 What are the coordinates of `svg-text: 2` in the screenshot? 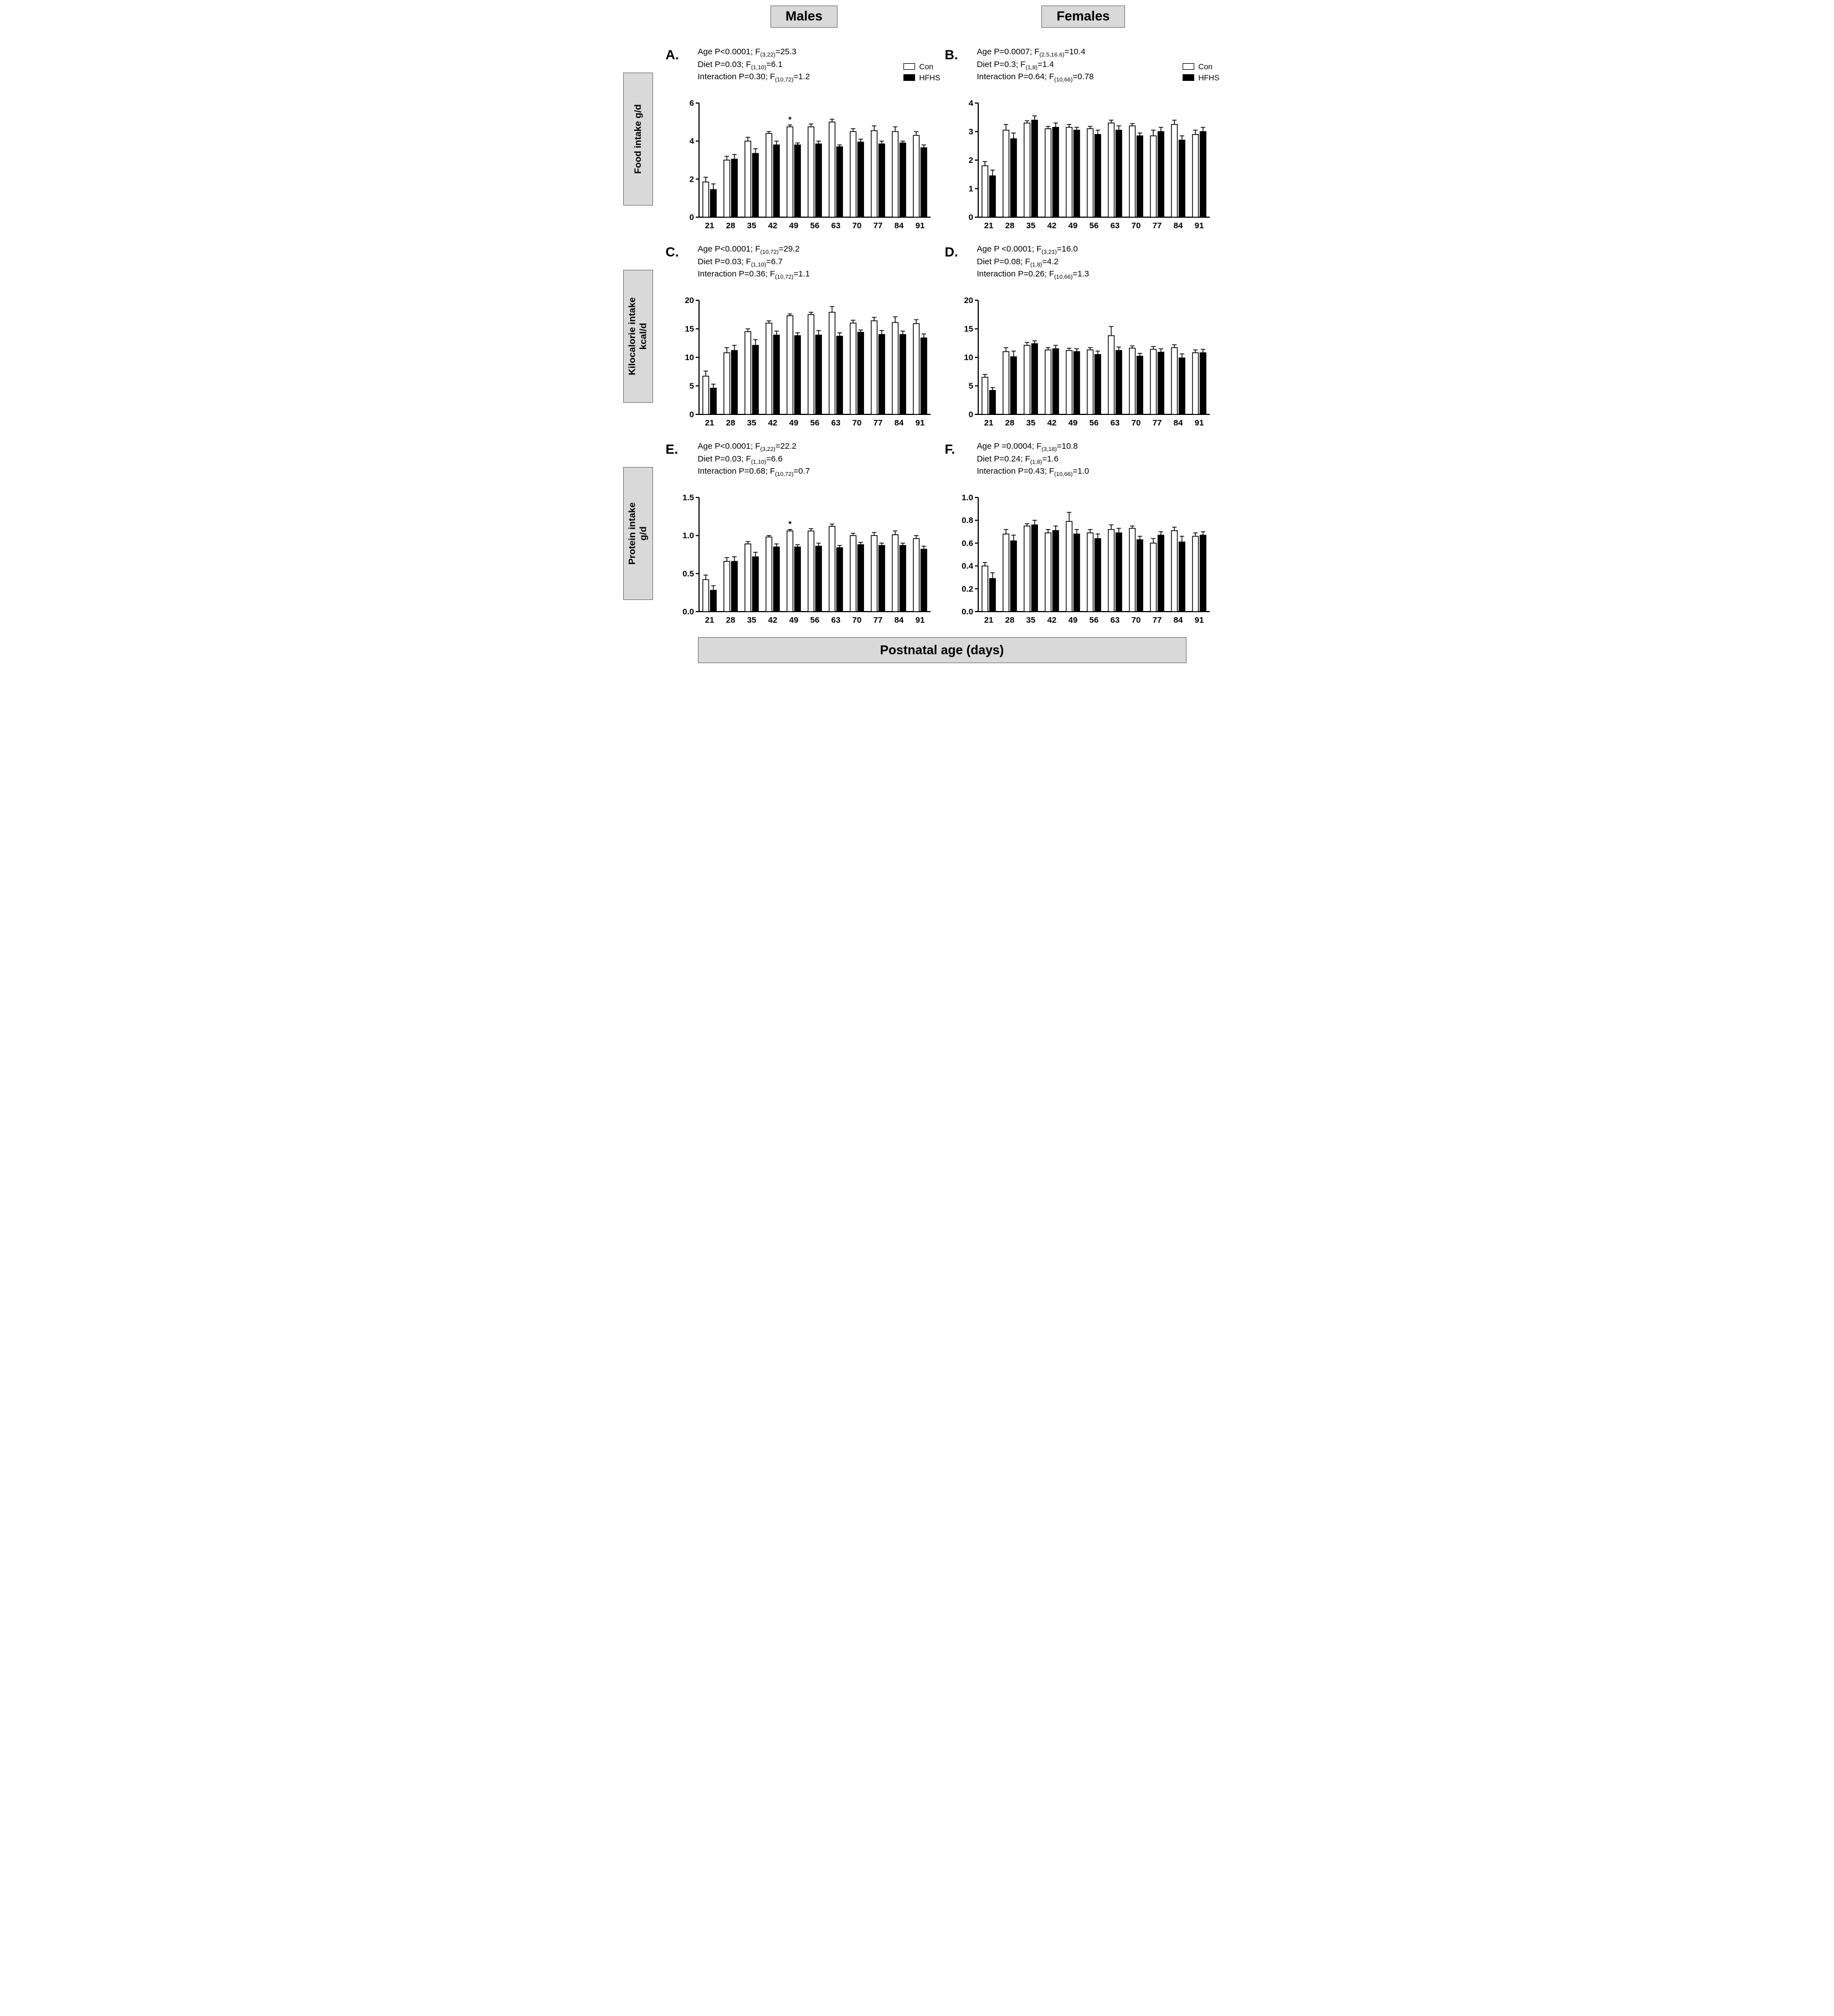 It's located at (691, 179).